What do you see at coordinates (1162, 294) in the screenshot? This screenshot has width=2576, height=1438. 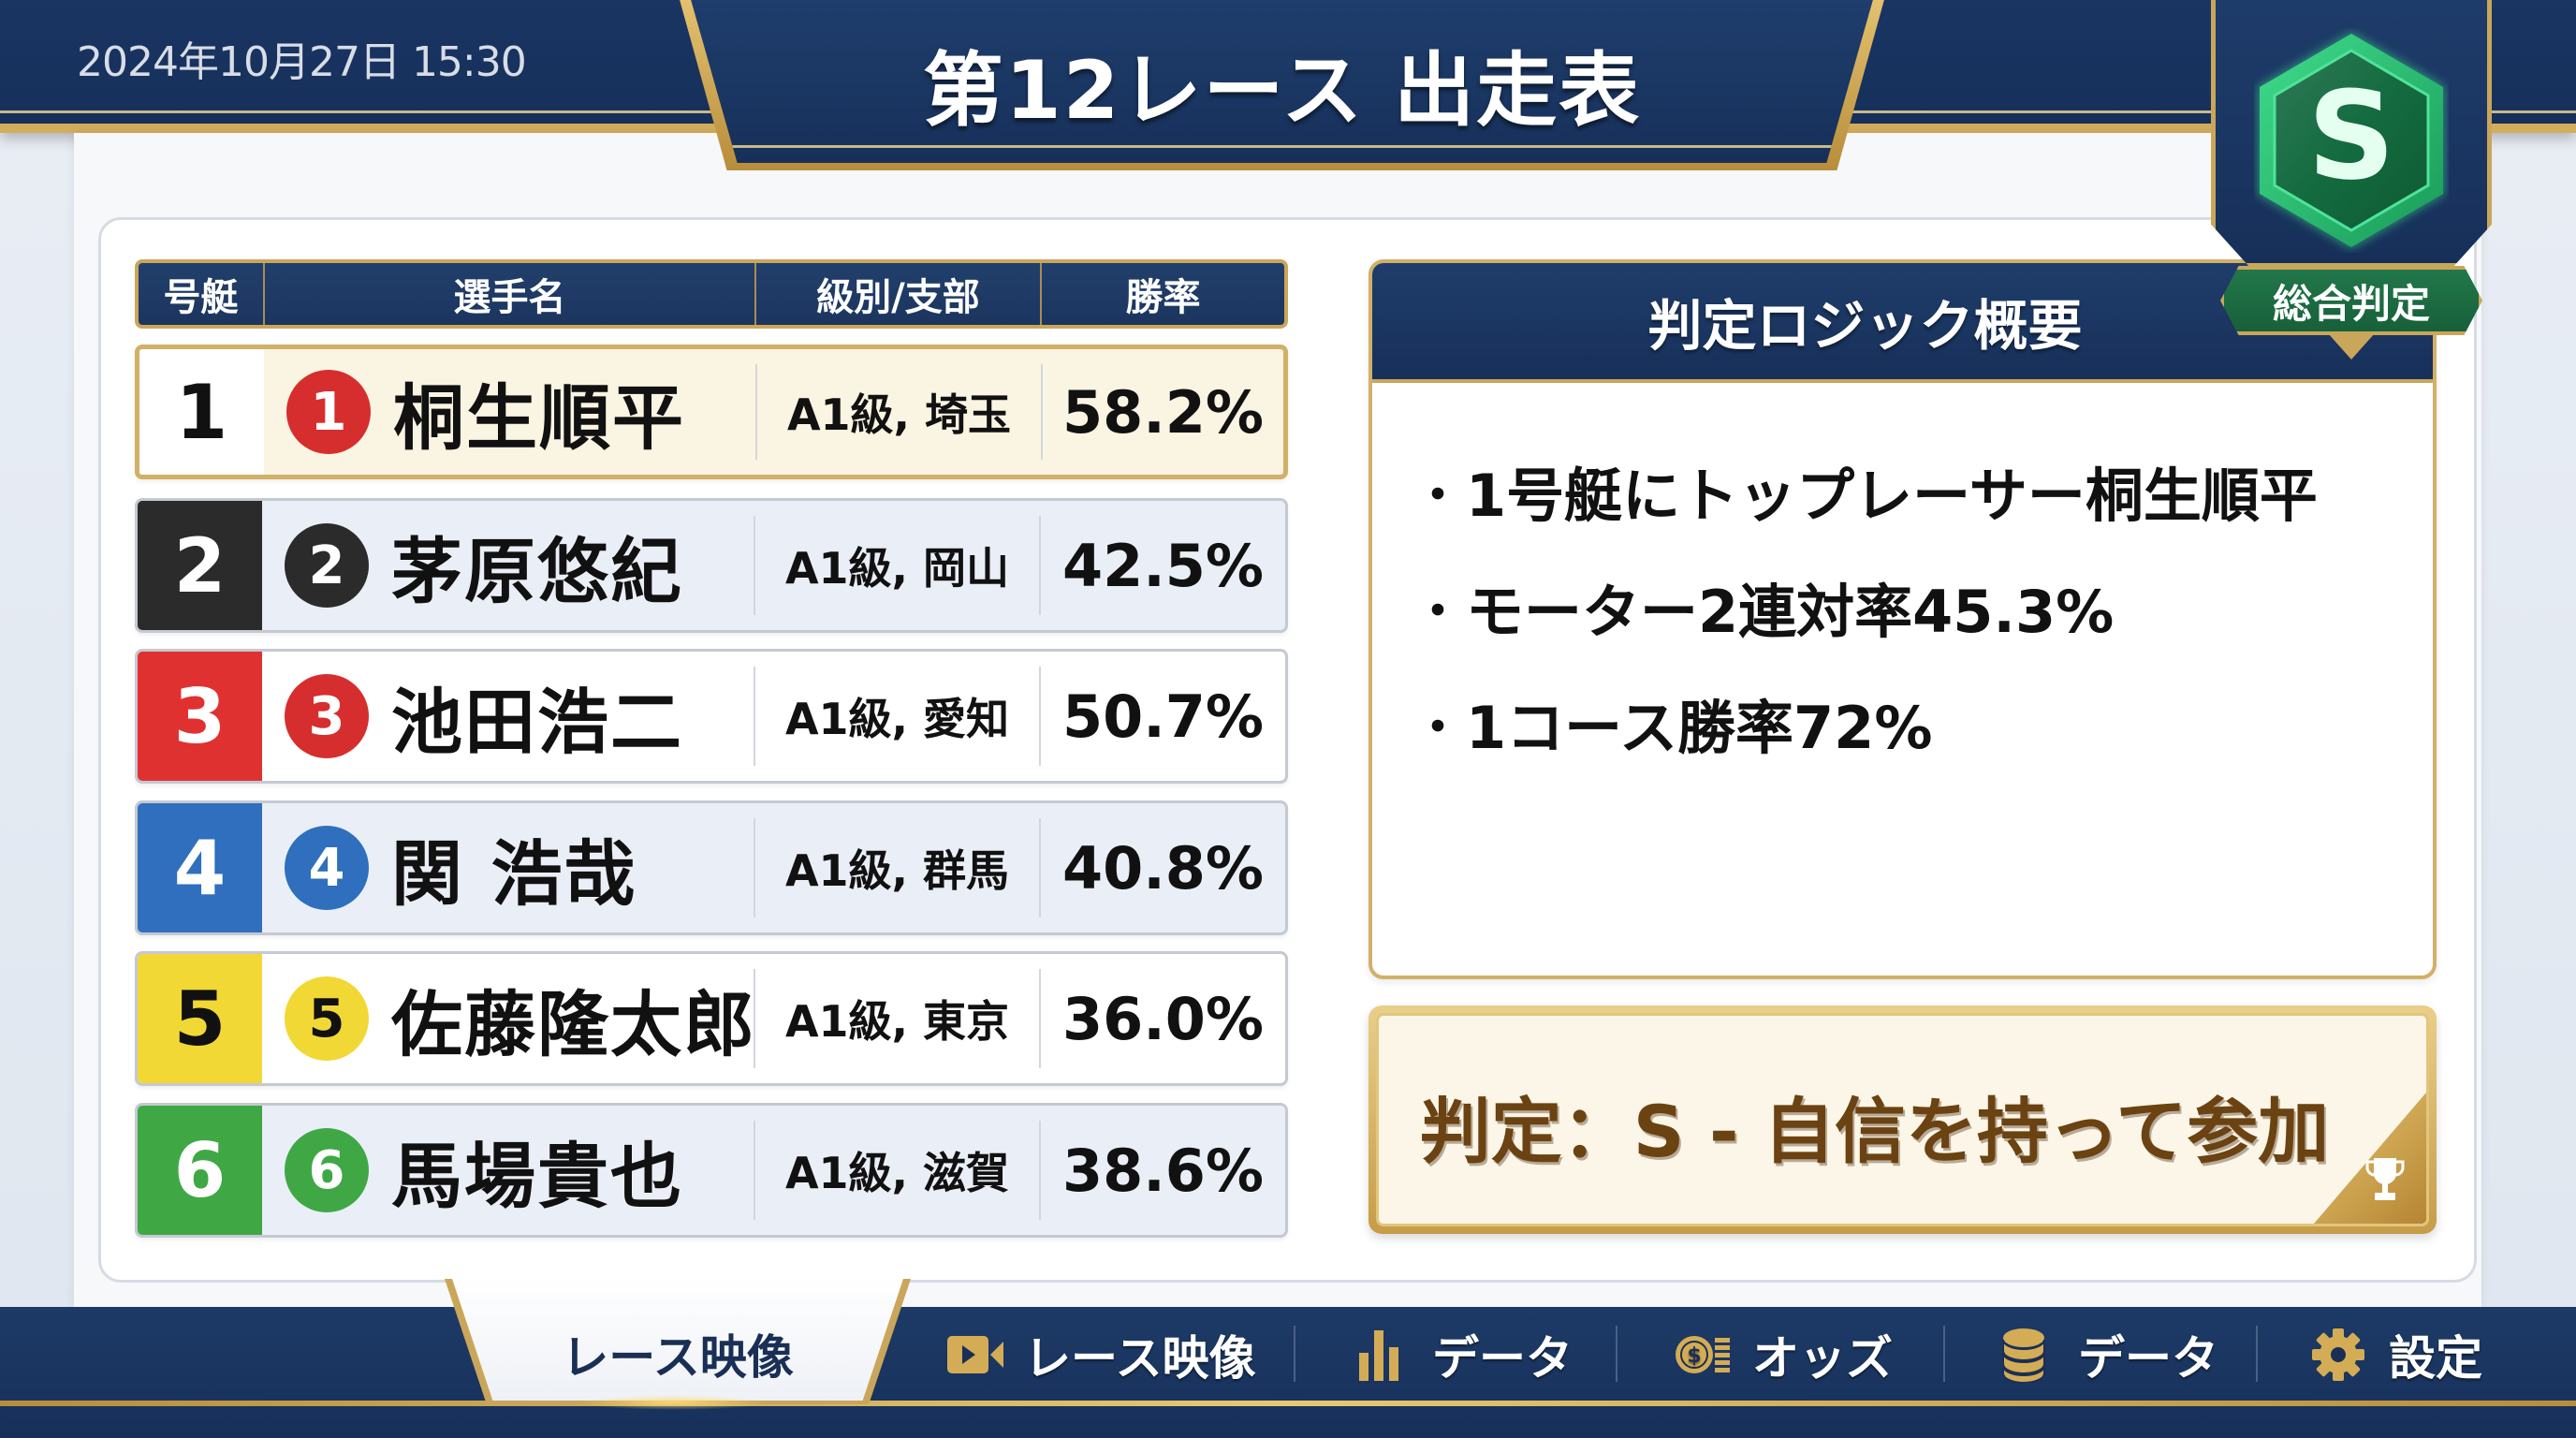 I see `column-header-win-rate: 勝率` at bounding box center [1162, 294].